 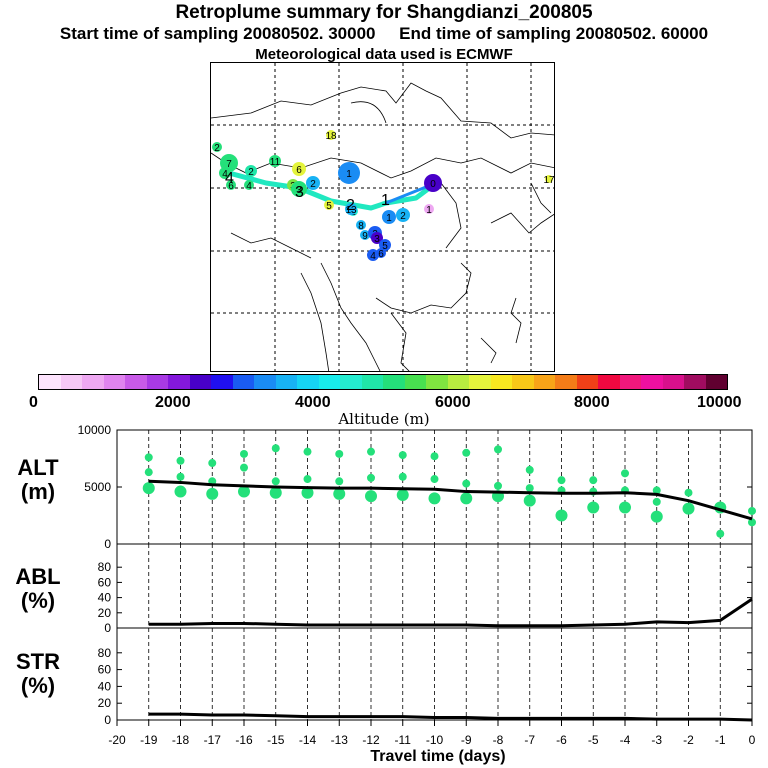 What do you see at coordinates (593, 740) in the screenshot?
I see `x-tick-label: -5` at bounding box center [593, 740].